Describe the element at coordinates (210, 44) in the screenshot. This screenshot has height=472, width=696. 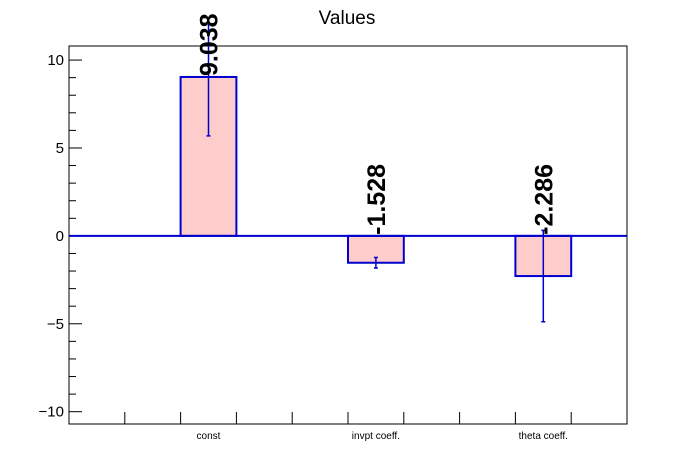
I see `data-label: 9.038` at that location.